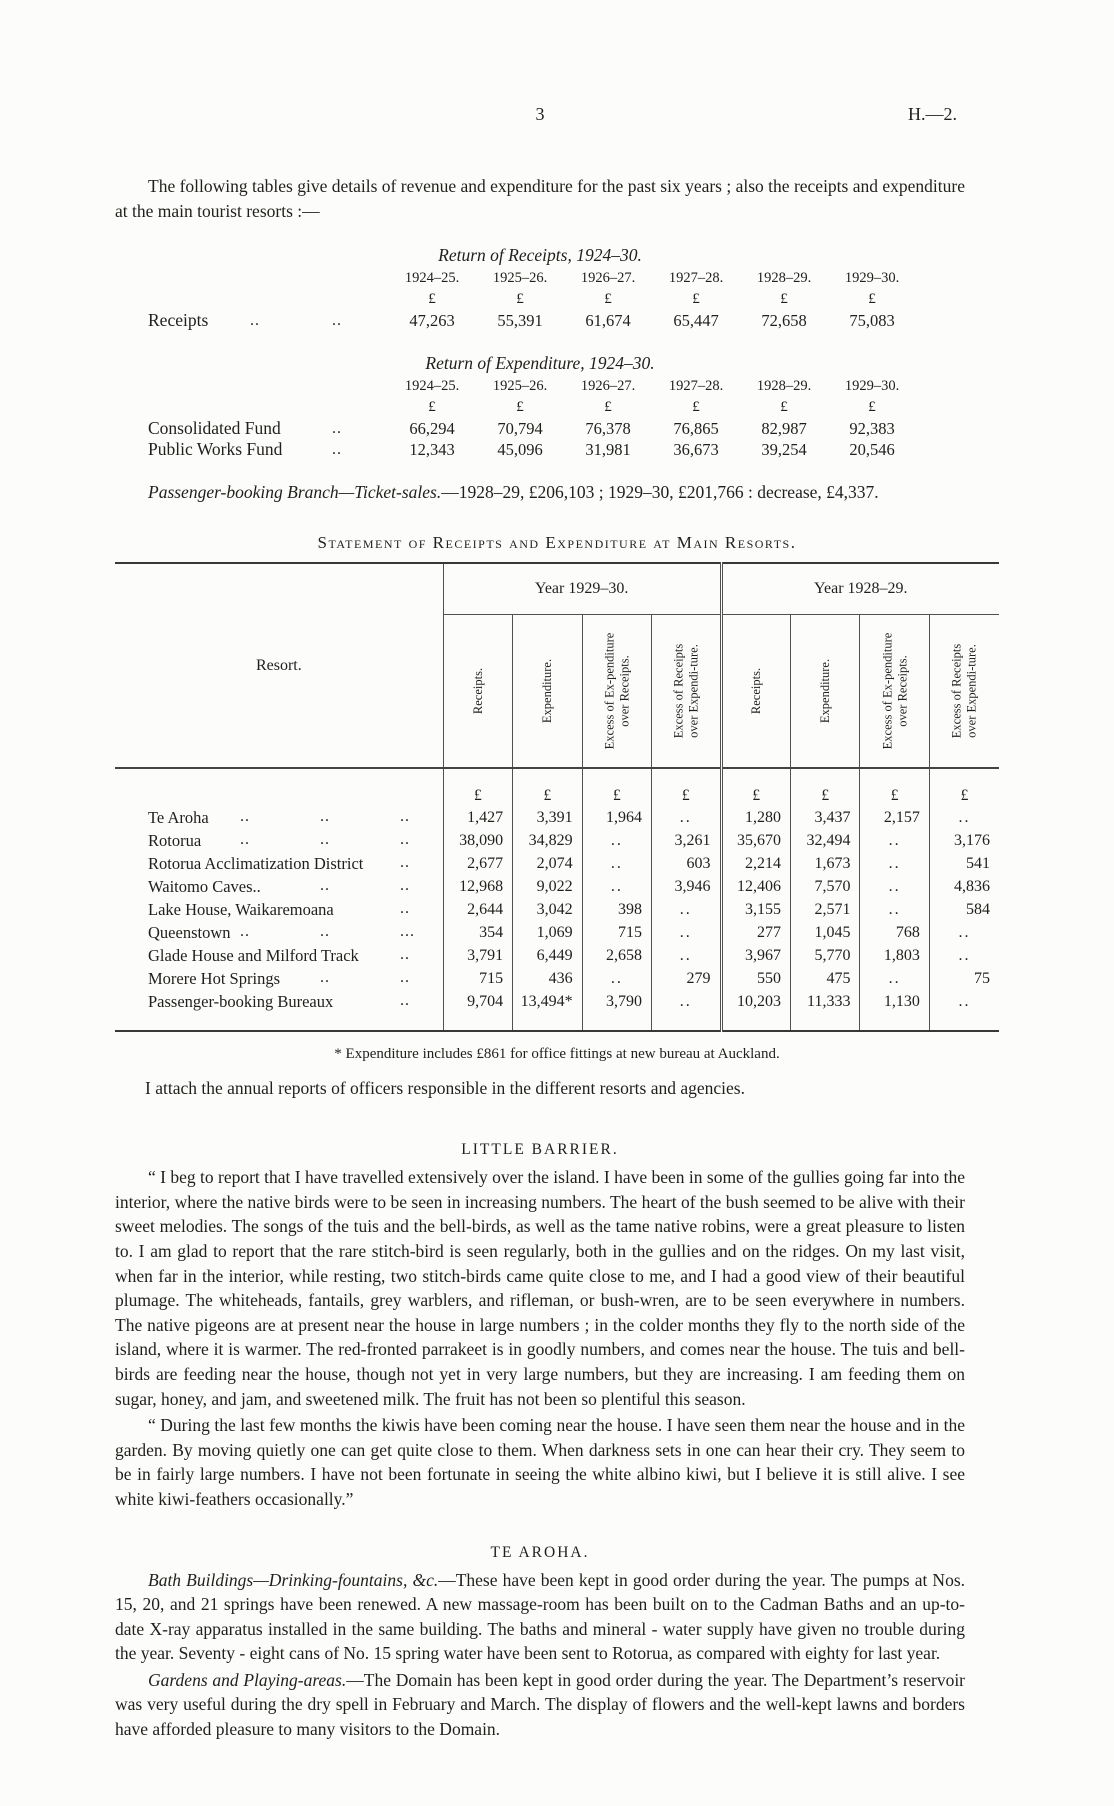 This screenshot has width=1114, height=1806. Describe the element at coordinates (616, 818) in the screenshot. I see `value-cell: 1,964` at that location.